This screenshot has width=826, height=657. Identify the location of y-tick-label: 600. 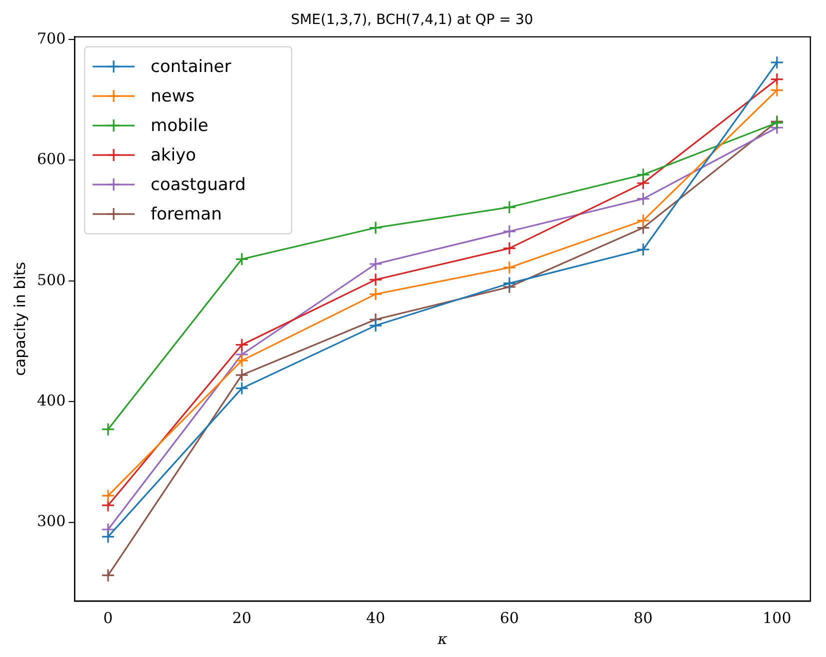
(51, 159).